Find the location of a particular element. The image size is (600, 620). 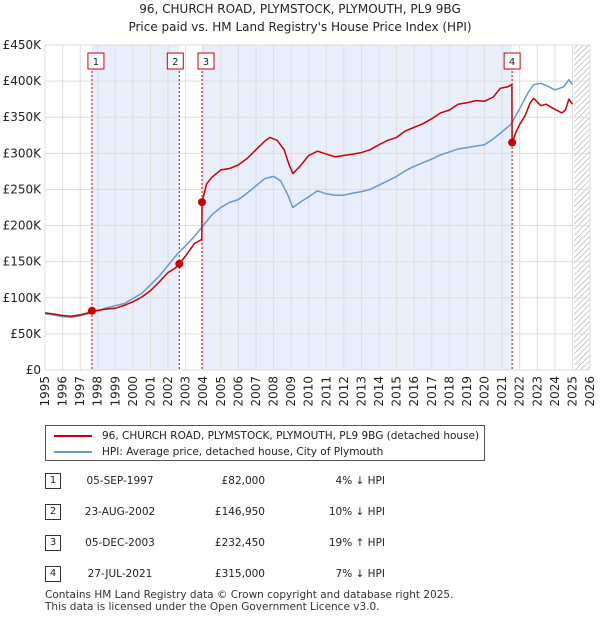

x-tick-label: 2005 is located at coordinates (221, 391).